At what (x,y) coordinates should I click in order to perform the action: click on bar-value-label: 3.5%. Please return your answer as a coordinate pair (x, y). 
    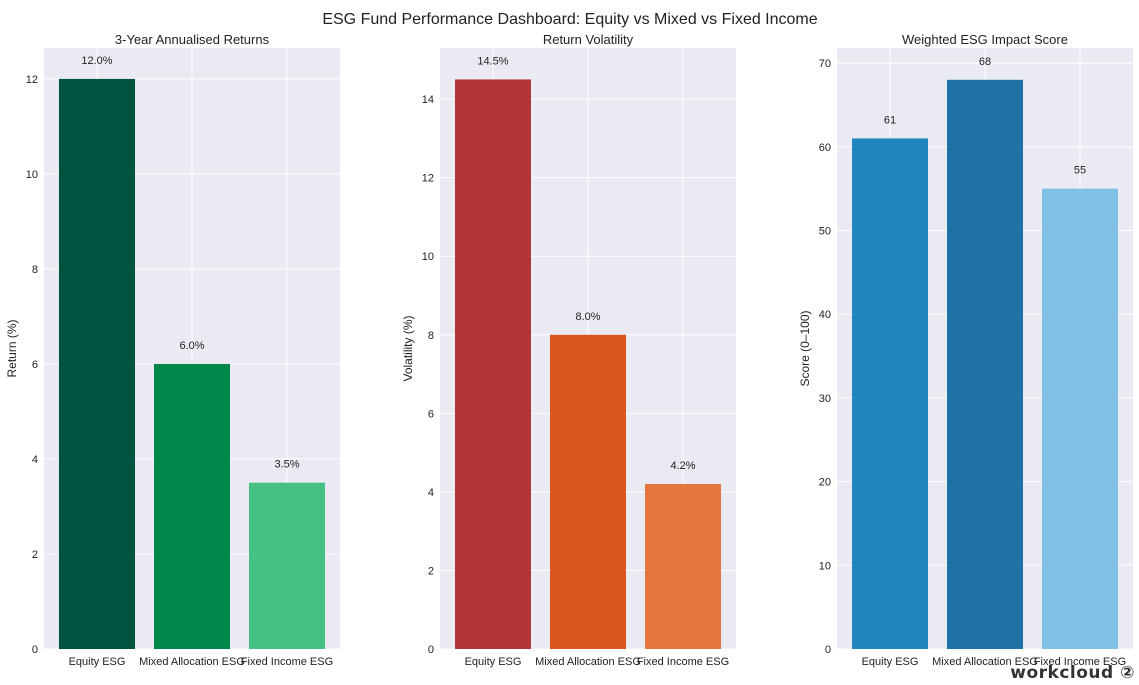
    Looking at the image, I should click on (286, 465).